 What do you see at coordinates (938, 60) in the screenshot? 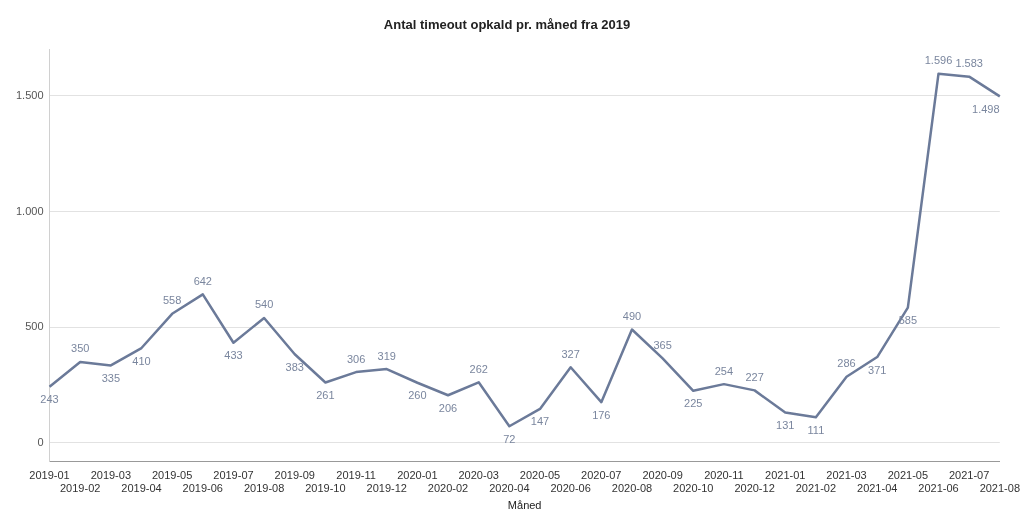
I see `data-label: 1.596` at bounding box center [938, 60].